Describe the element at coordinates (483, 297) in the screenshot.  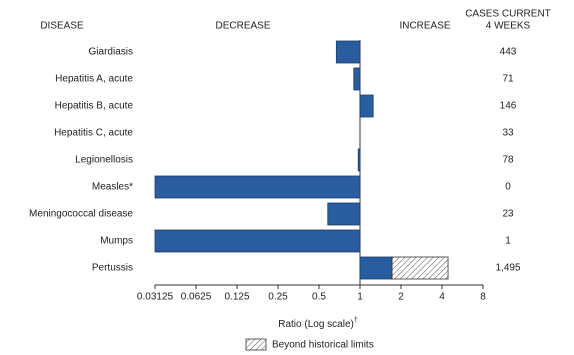
I see `x-tick-label: 8` at that location.